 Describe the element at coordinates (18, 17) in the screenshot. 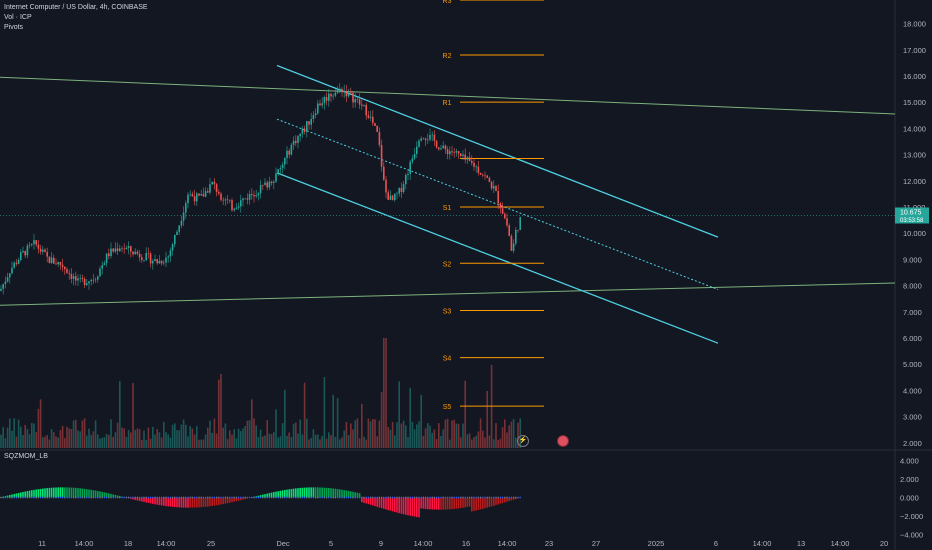

I see `volume-indicator-label: Vol · ICP` at that location.